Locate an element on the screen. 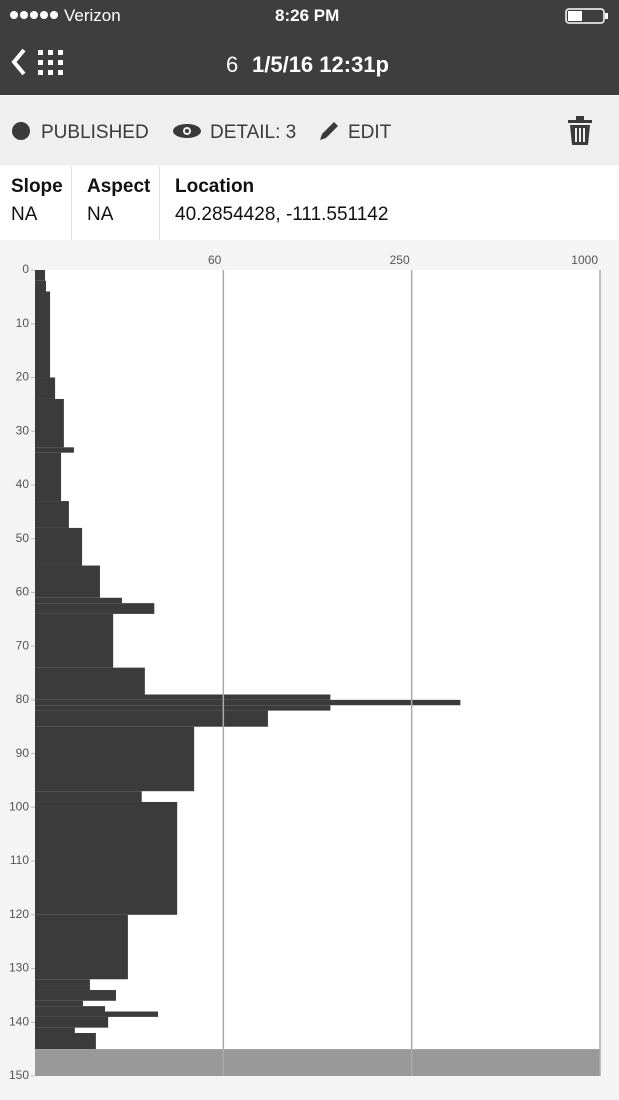 The width and height of the screenshot is (619, 1100). published-button: PUBLISHED is located at coordinates (95, 132).